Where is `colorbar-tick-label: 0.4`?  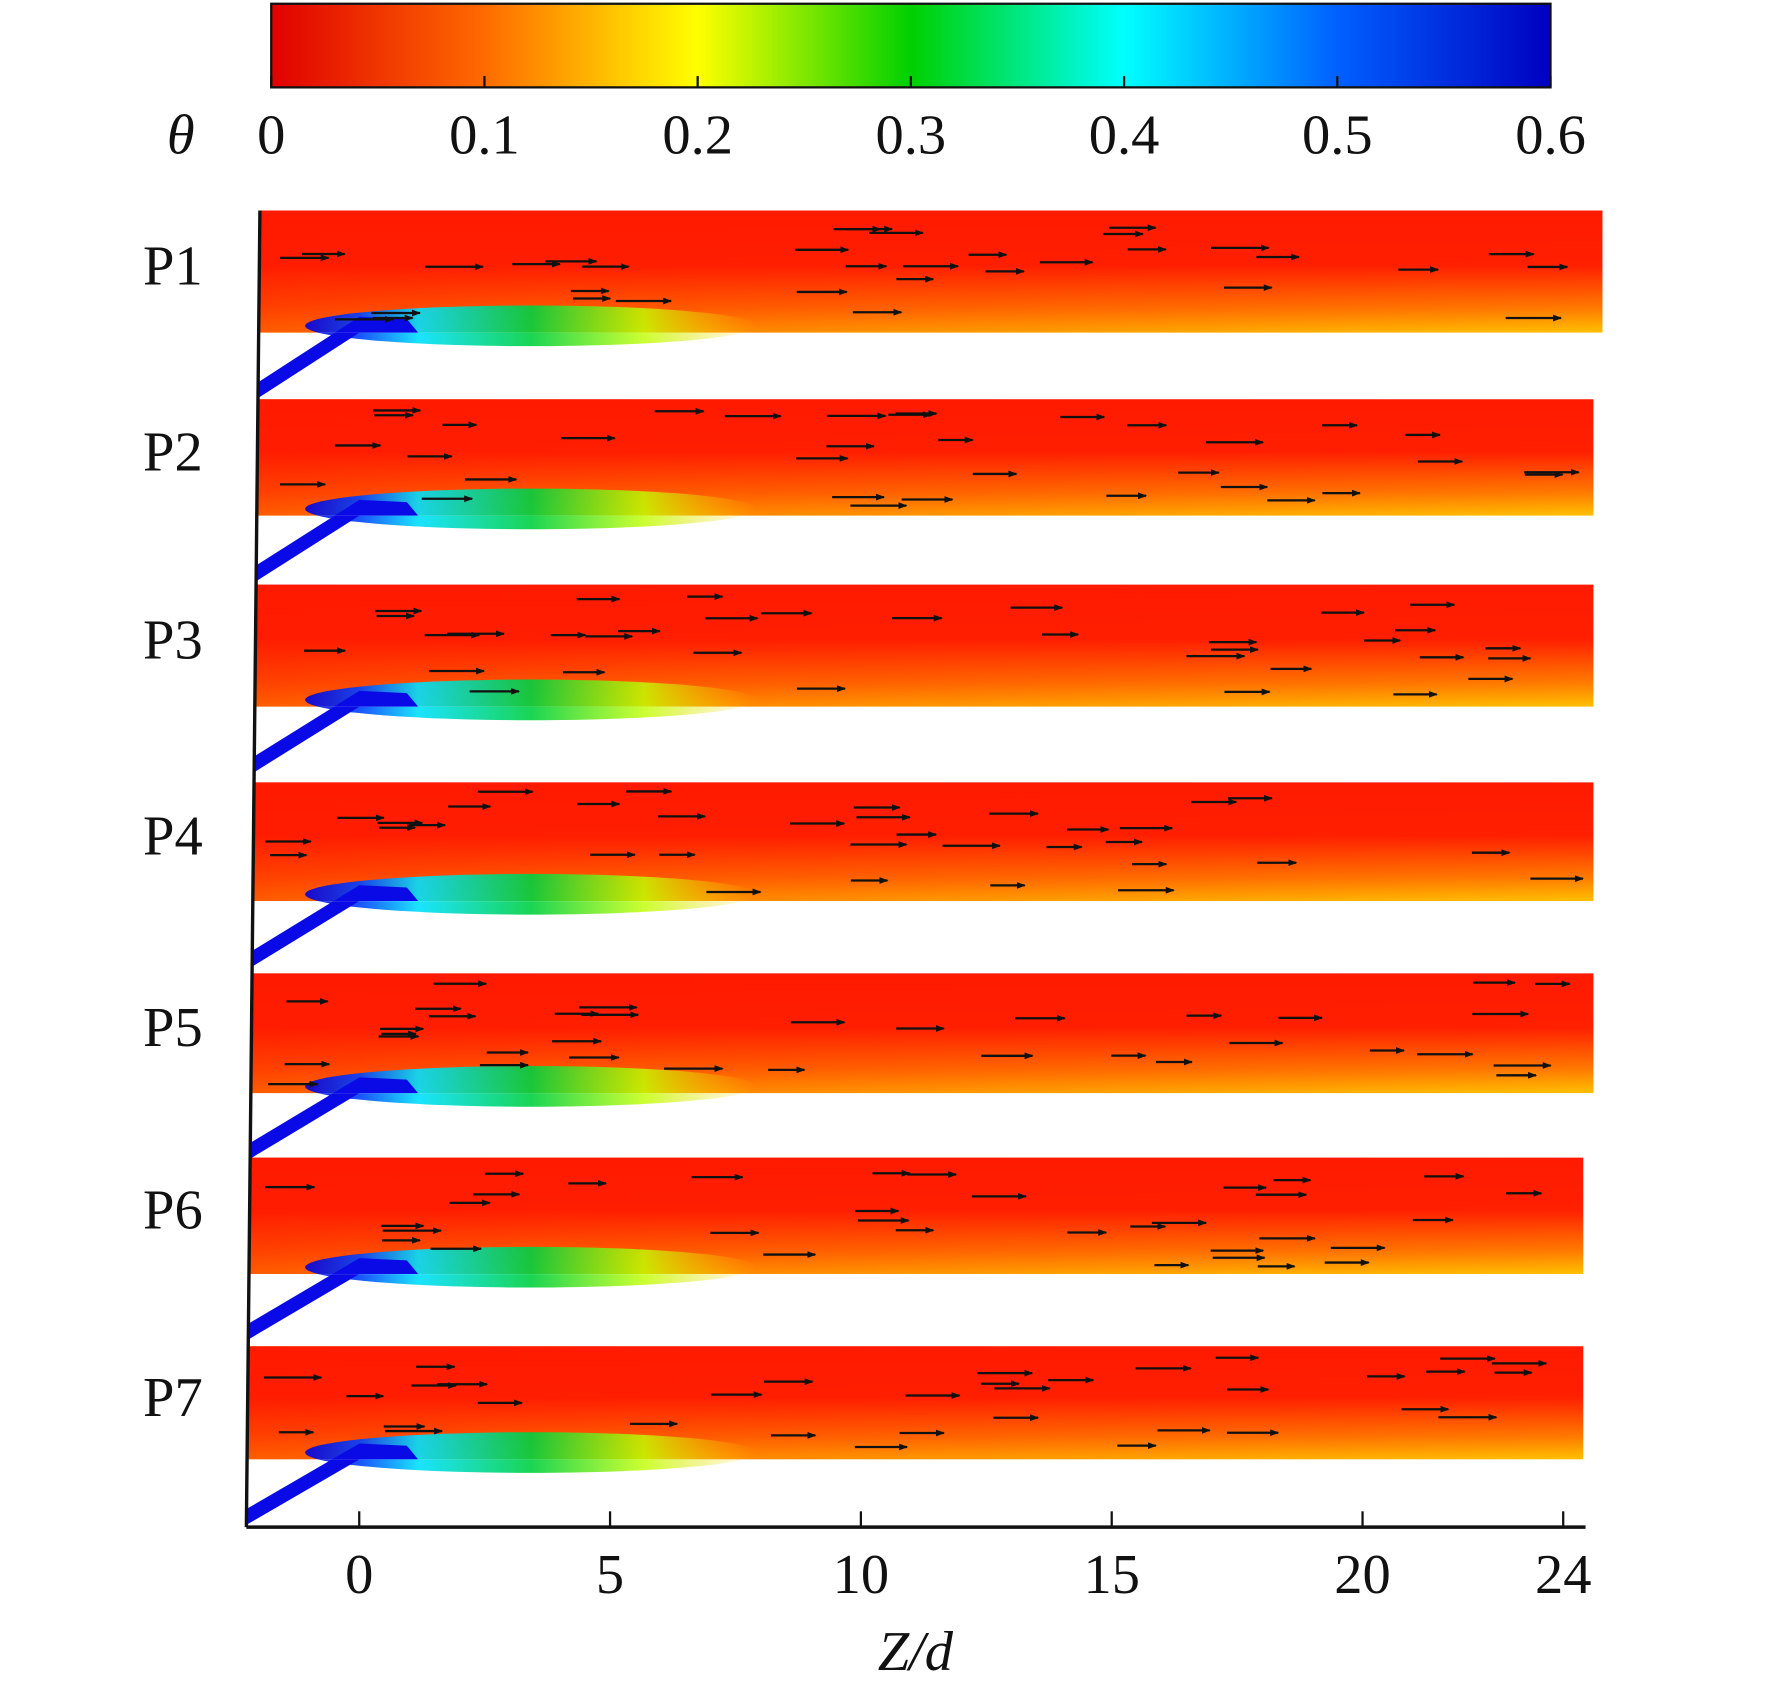
colorbar-tick-label: 0.4 is located at coordinates (1124, 135).